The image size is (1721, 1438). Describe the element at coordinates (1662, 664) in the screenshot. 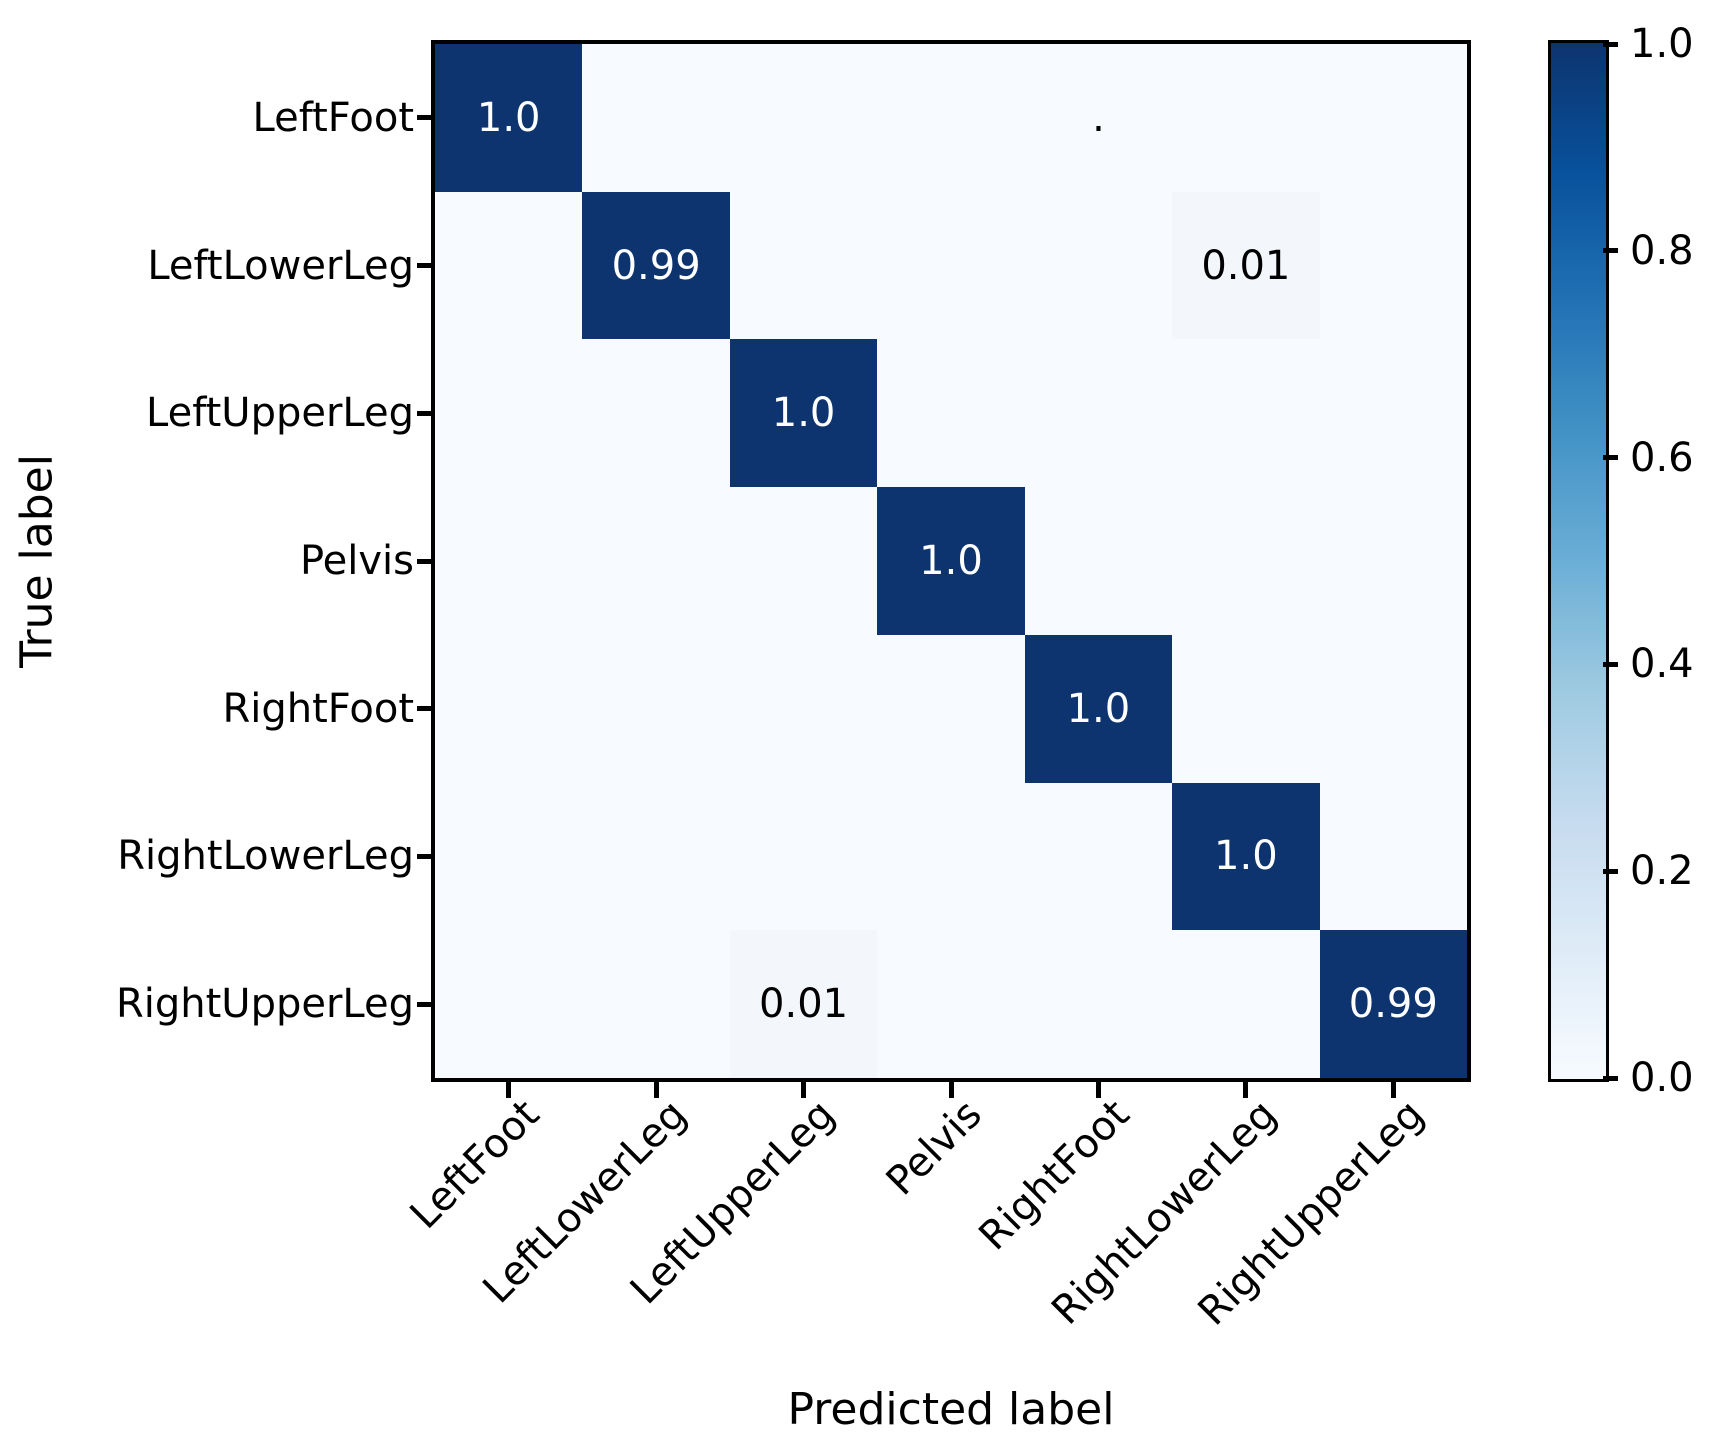

I see `colorbar-tick-label: 0.4` at that location.